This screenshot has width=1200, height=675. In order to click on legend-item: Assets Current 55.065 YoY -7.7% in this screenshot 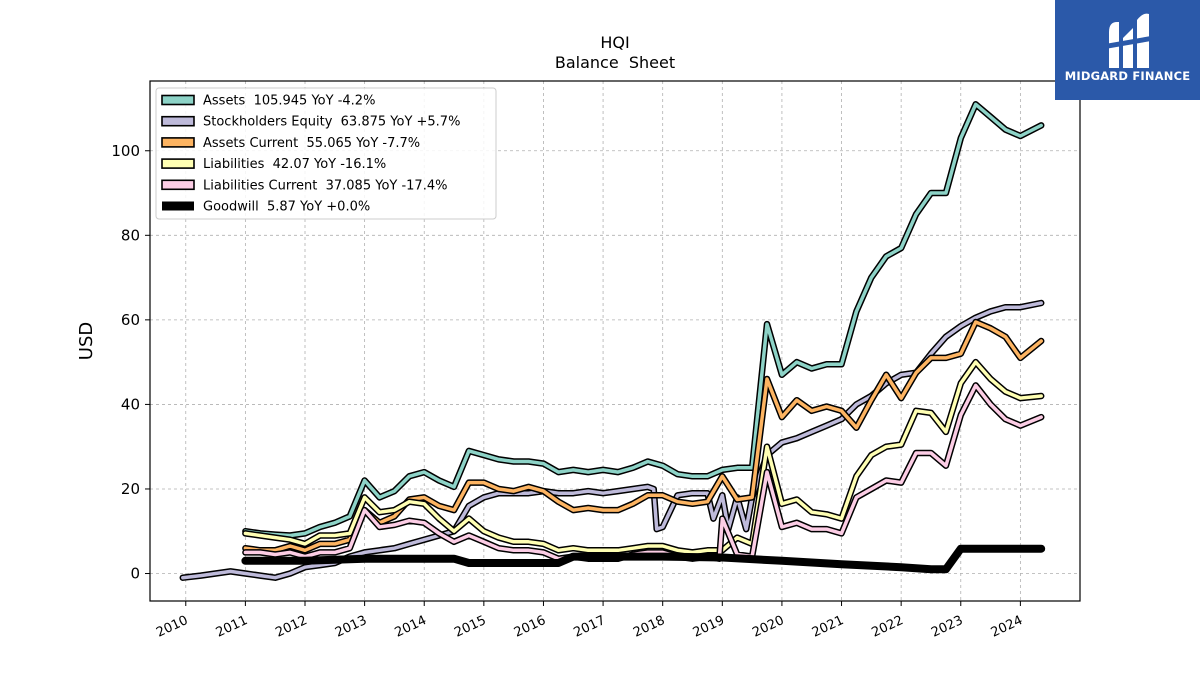, I will do `click(290, 143)`.